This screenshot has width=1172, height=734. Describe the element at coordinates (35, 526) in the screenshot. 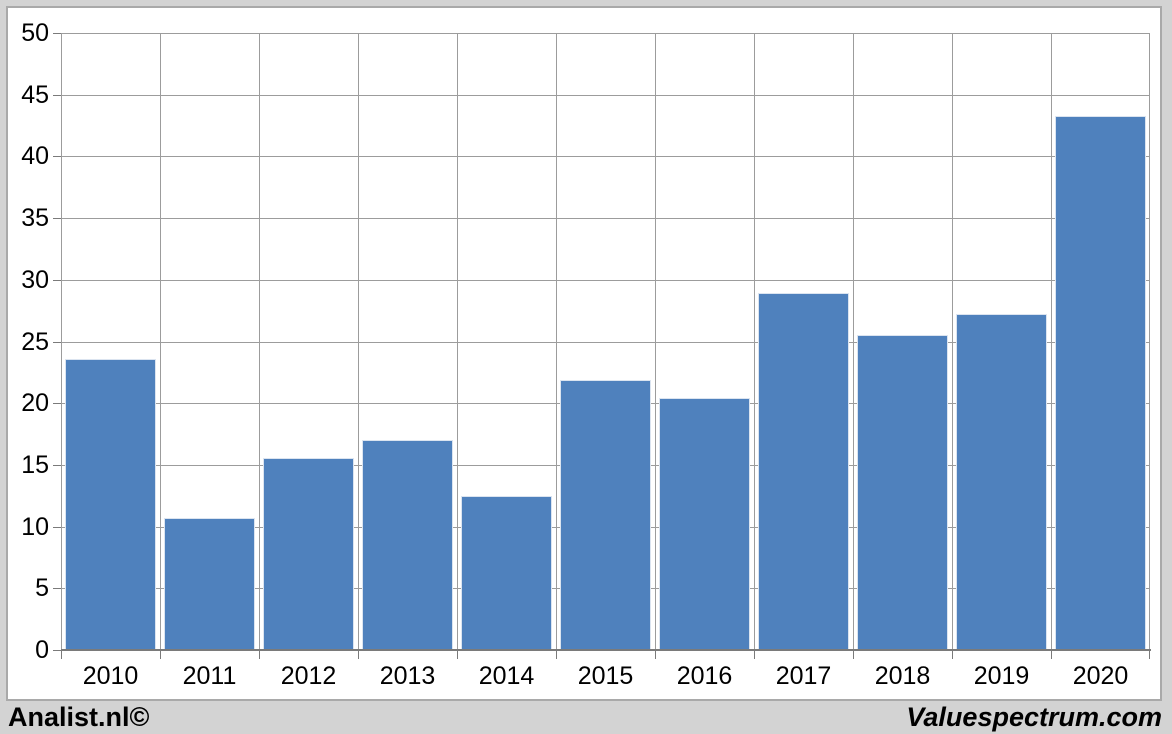

I see `y-axis-label: 10` at that location.